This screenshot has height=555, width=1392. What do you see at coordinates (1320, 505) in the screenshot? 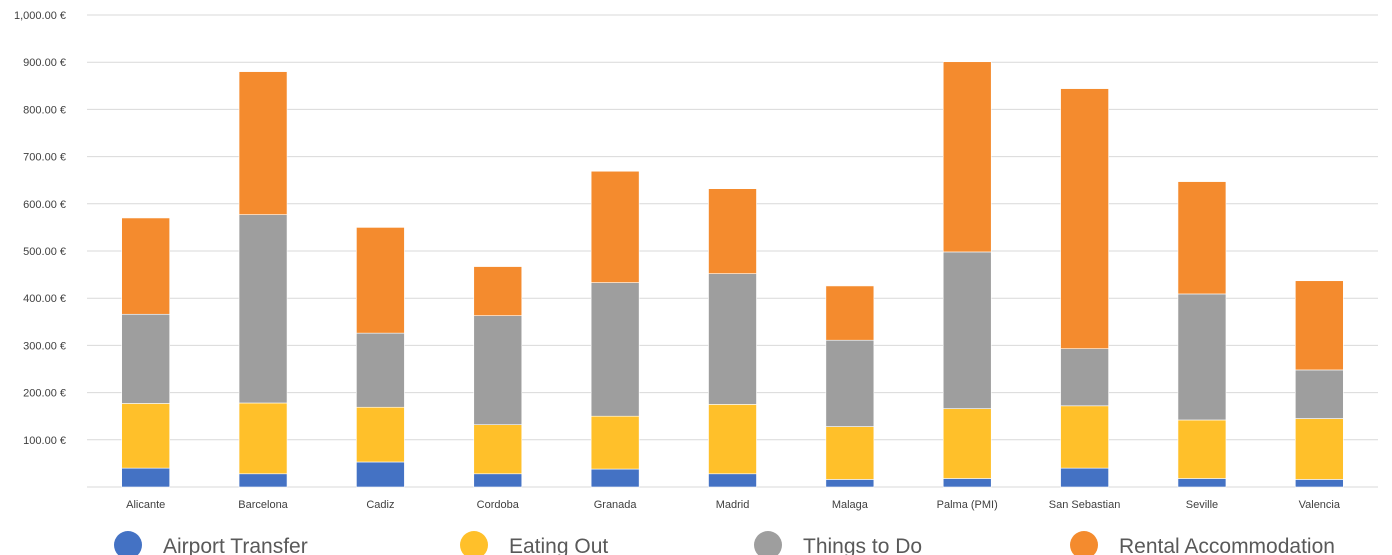
I see `x-tick-label: Valencia` at bounding box center [1320, 505].